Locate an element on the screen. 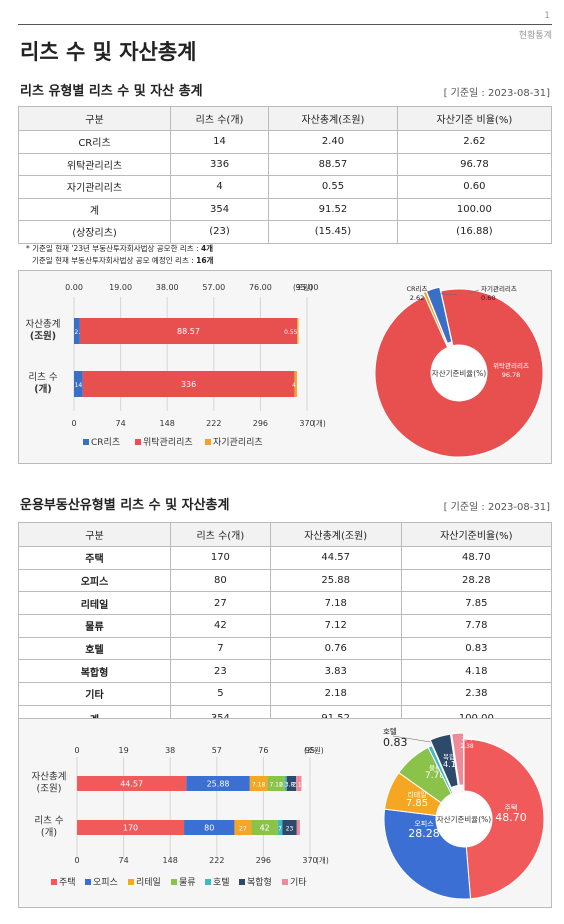  table2-cell: 27 is located at coordinates (220, 603).